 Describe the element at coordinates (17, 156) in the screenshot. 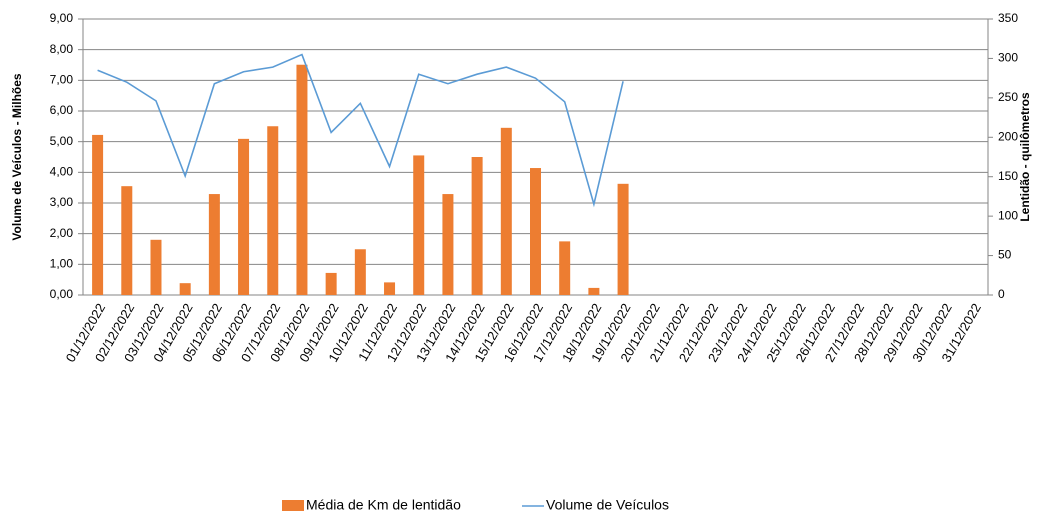

I see `y-axis-label: Volume de Veículos - Milhões` at that location.